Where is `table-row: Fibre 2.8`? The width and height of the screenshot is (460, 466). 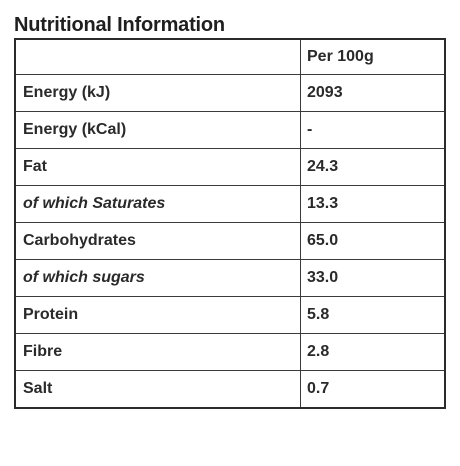
table-row: Fibre 2.8 is located at coordinates (230, 352).